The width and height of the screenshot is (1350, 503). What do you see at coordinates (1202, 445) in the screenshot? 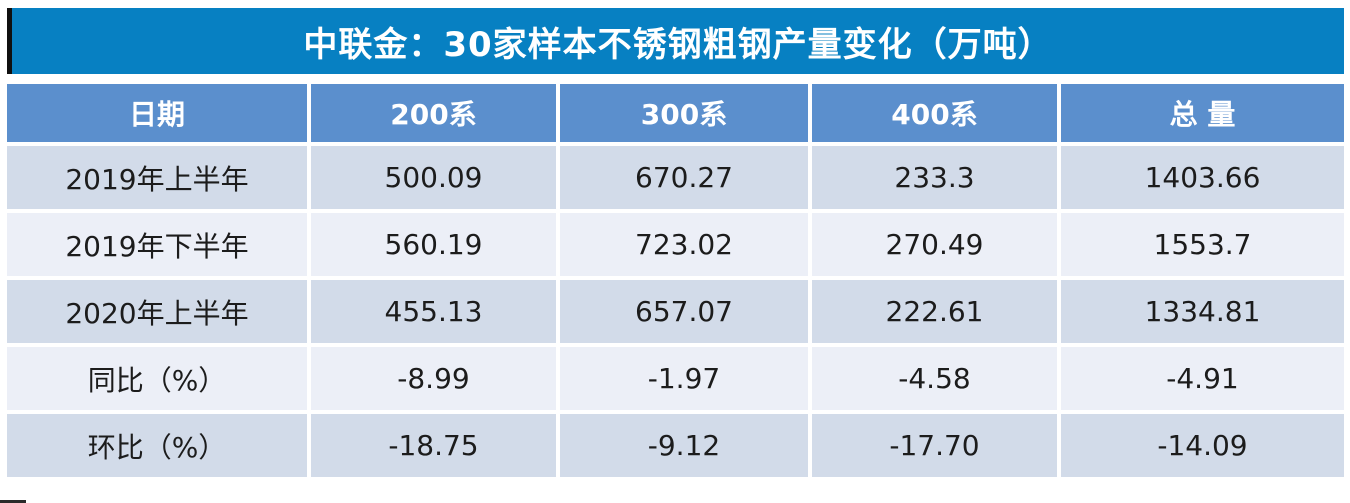
I see `table-cell: -14.09` at bounding box center [1202, 445].